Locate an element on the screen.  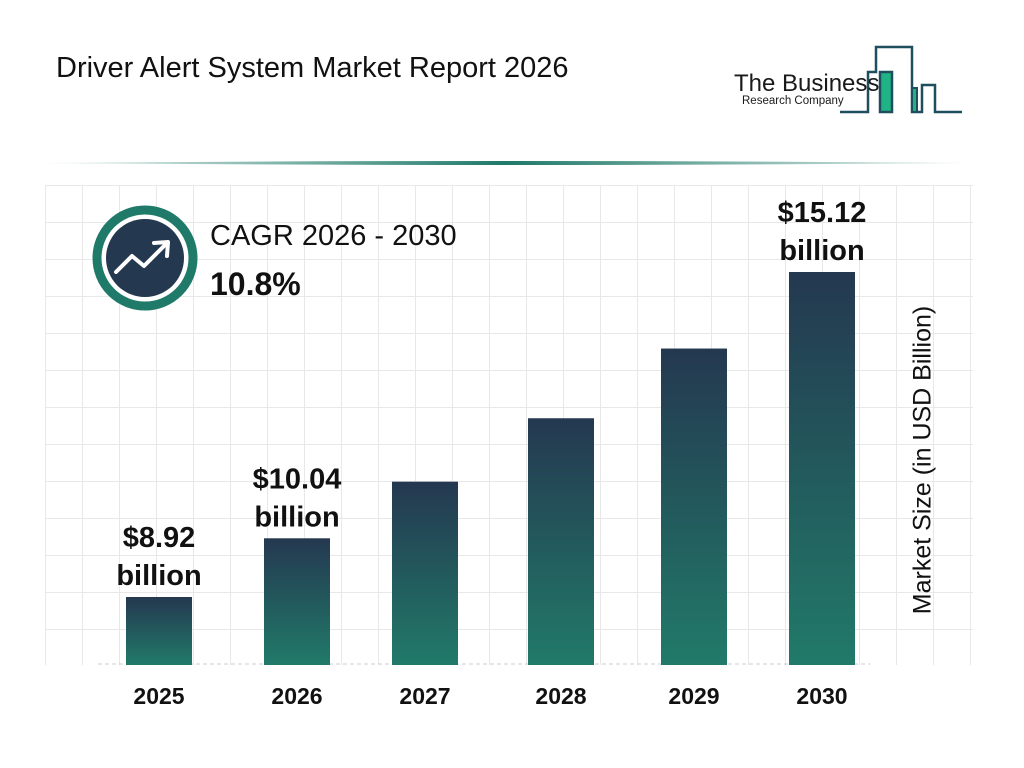
company-logo: The Business Research Company is located at coordinates (847, 79).